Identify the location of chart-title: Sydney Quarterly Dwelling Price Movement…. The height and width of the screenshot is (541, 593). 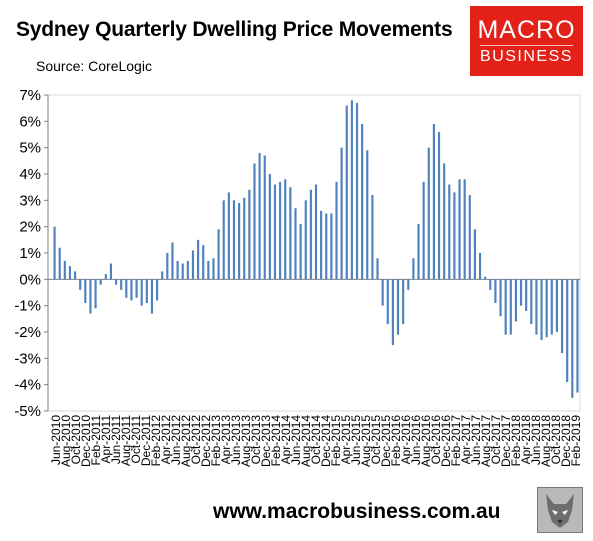
(234, 29).